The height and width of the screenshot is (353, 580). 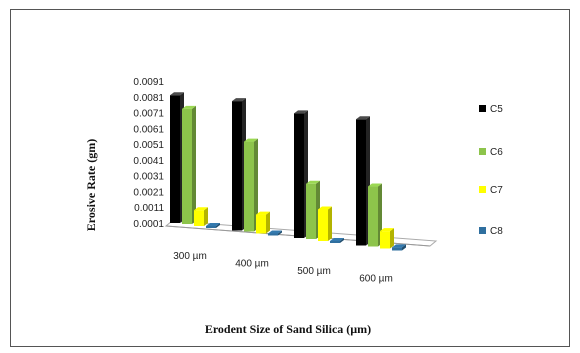 What do you see at coordinates (252, 264) in the screenshot?
I see `x-category-label: 400 µm` at bounding box center [252, 264].